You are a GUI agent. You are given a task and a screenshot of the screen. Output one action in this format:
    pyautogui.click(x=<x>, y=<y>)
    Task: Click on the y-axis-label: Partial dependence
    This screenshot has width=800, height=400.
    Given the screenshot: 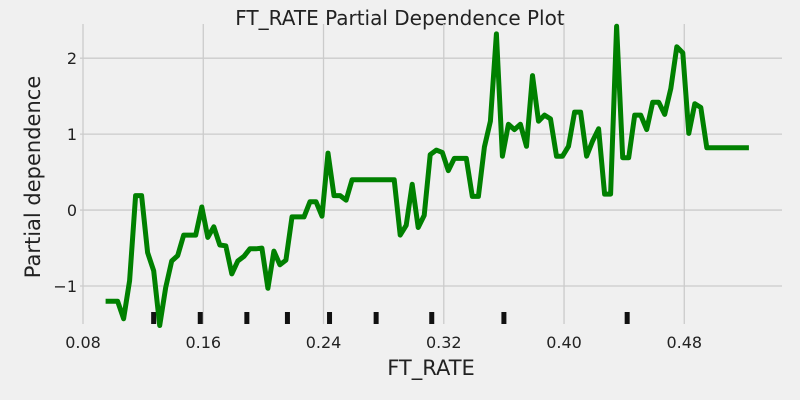 What is the action you would take?
    pyautogui.click(x=33, y=177)
    